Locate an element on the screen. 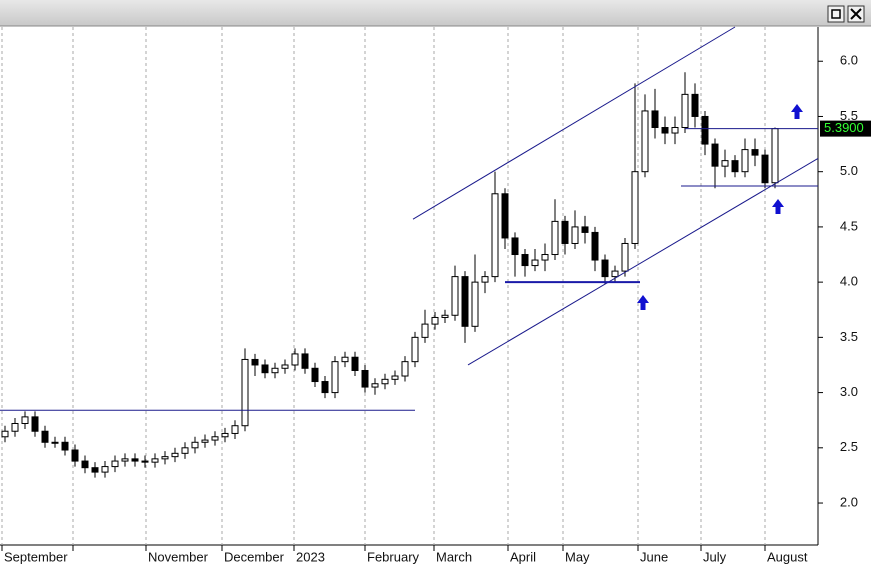 The image size is (871, 572). last-price-label: 5.3900 is located at coordinates (844, 127).